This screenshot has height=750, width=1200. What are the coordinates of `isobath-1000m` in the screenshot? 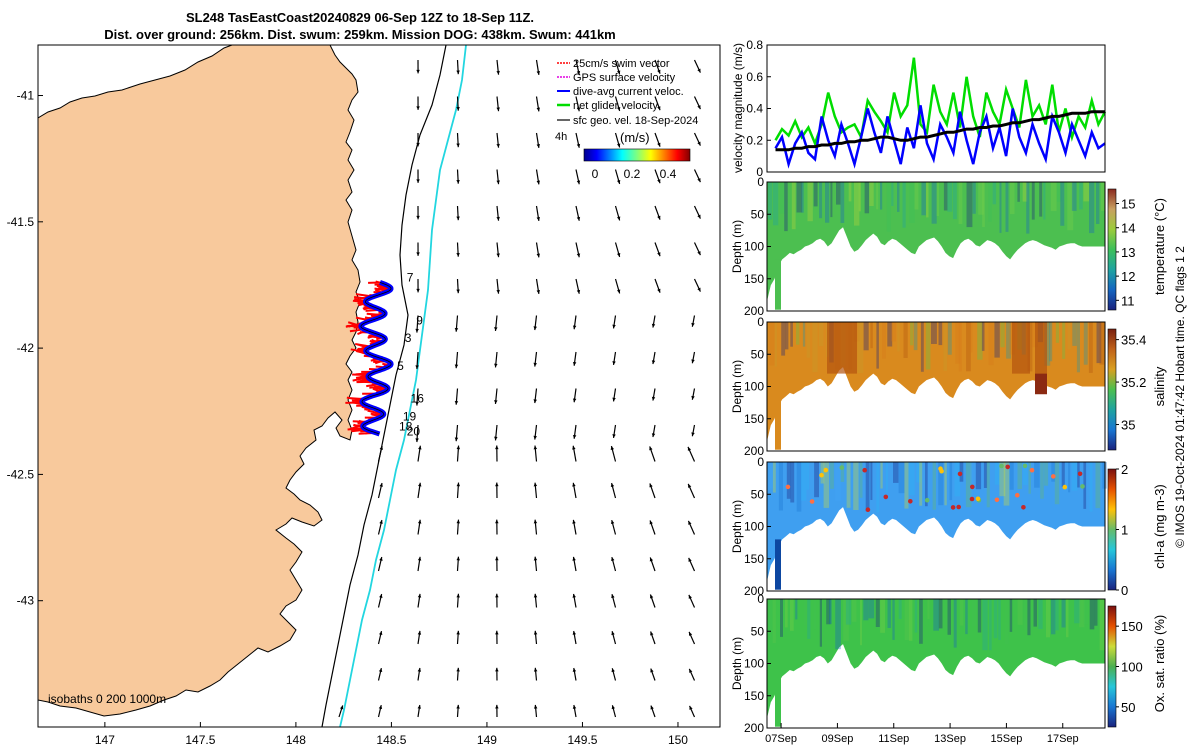 It's located at (403, 386).